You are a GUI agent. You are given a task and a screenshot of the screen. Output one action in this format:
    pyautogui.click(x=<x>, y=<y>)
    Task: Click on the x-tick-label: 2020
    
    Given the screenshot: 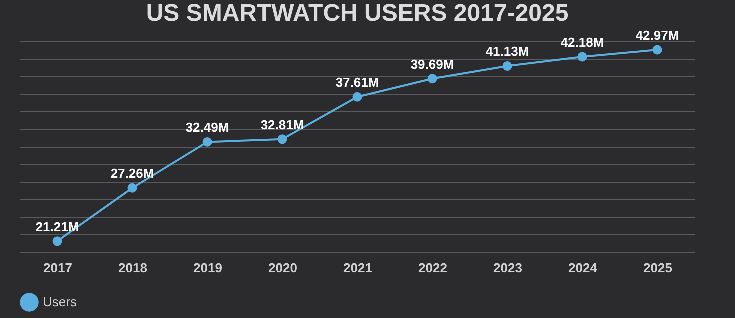 What is the action you would take?
    pyautogui.click(x=283, y=268)
    